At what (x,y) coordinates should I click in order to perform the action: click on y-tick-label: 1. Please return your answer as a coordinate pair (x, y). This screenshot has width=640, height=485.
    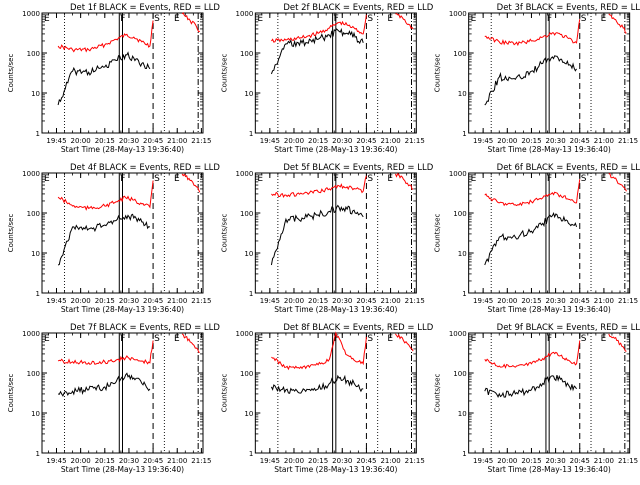
    Looking at the image, I should click on (251, 134).